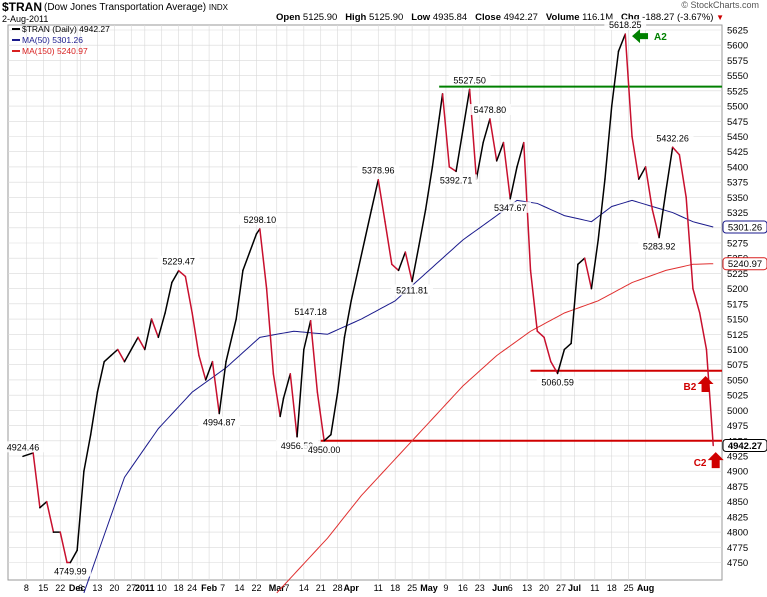  What do you see at coordinates (356, 17) in the screenshot?
I see `high-label: High` at bounding box center [356, 17].